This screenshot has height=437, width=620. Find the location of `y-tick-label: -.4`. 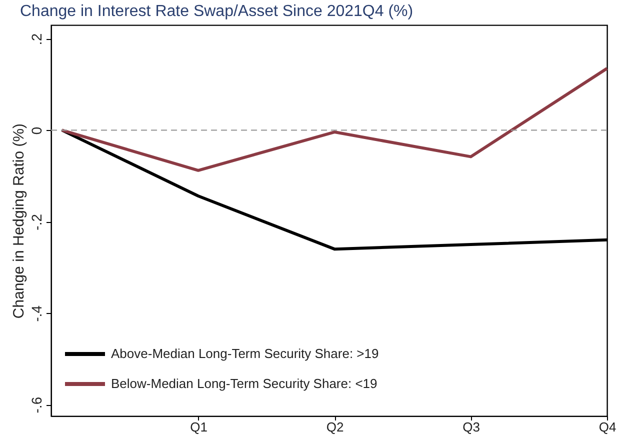

y-tick-label: -.4 is located at coordinates (36, 313).